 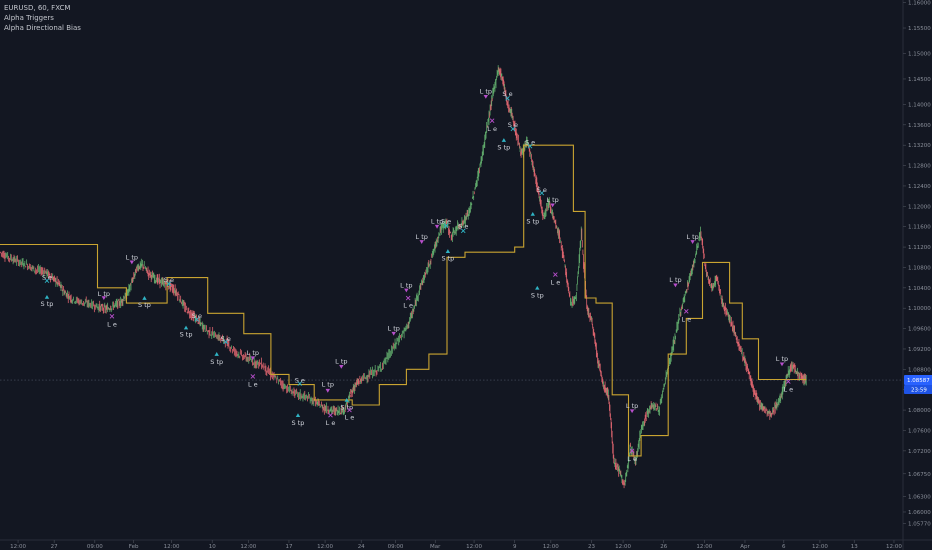 I want to click on time-tick-label: Apr, so click(x=745, y=547).